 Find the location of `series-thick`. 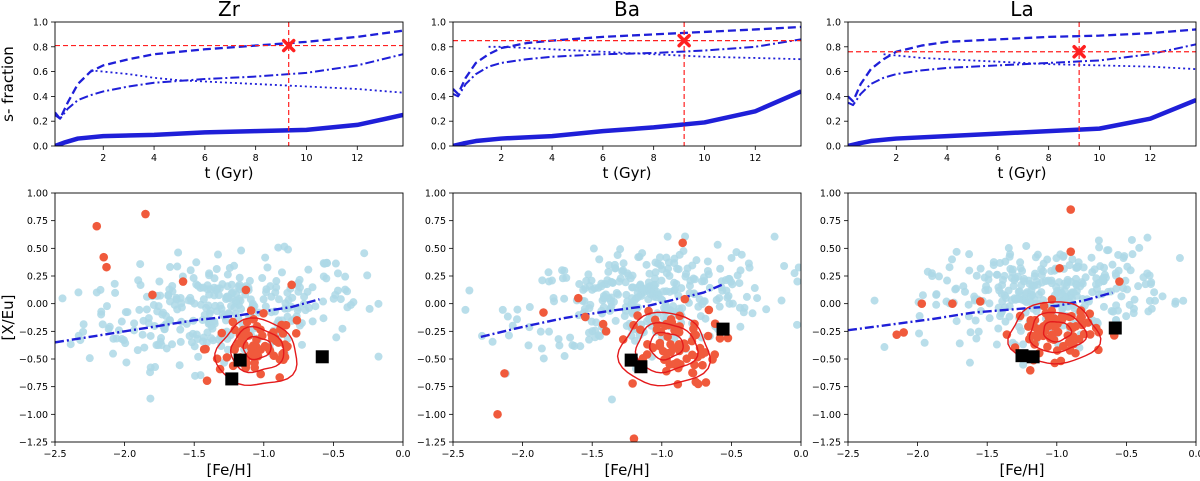

series-thick is located at coordinates (627, 117).